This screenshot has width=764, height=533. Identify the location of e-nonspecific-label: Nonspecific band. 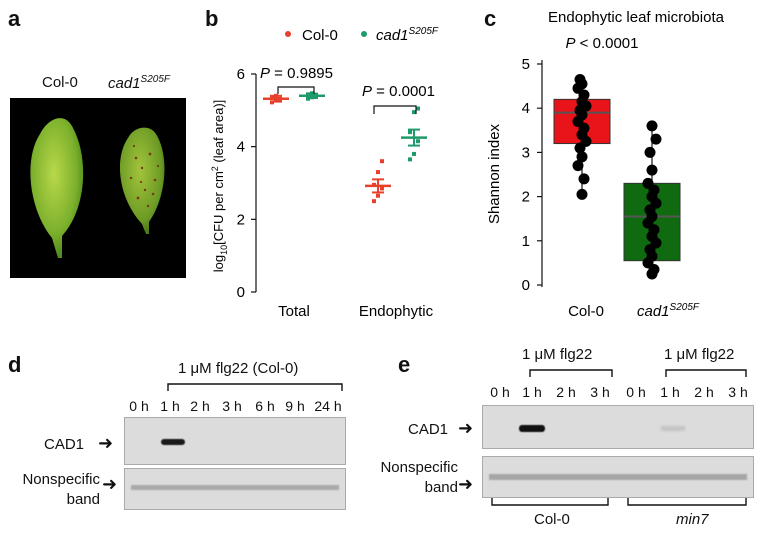
(419, 477).